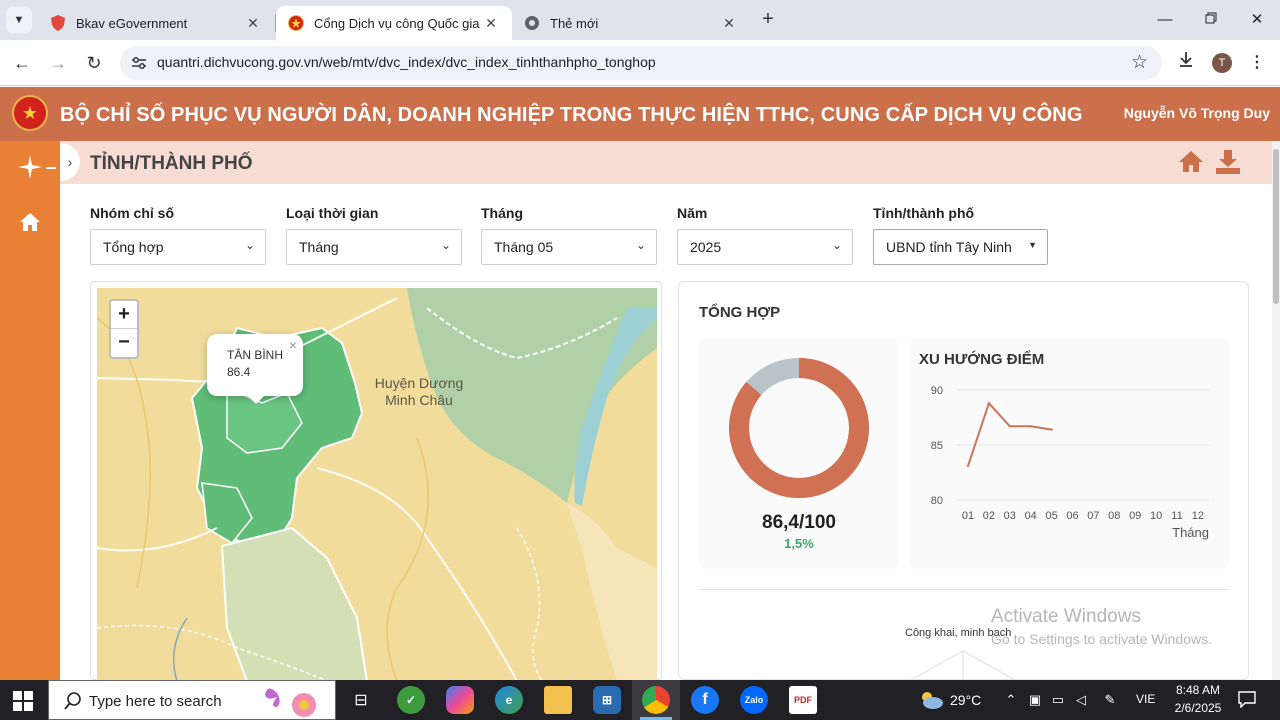 The width and height of the screenshot is (1280, 720). What do you see at coordinates (132, 23) in the screenshot?
I see `tab-title: Bkav eGovernment` at bounding box center [132, 23].